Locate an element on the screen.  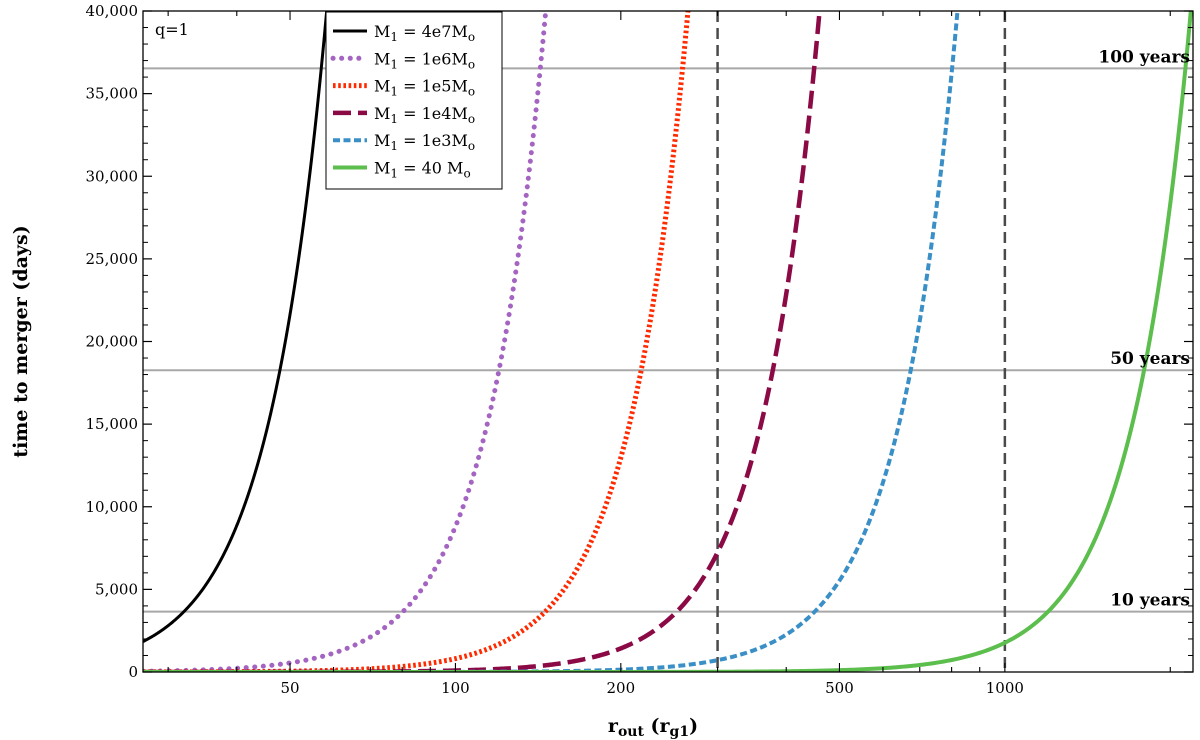
legend-label-2: M1 = 1e5Mo is located at coordinates (424, 88).